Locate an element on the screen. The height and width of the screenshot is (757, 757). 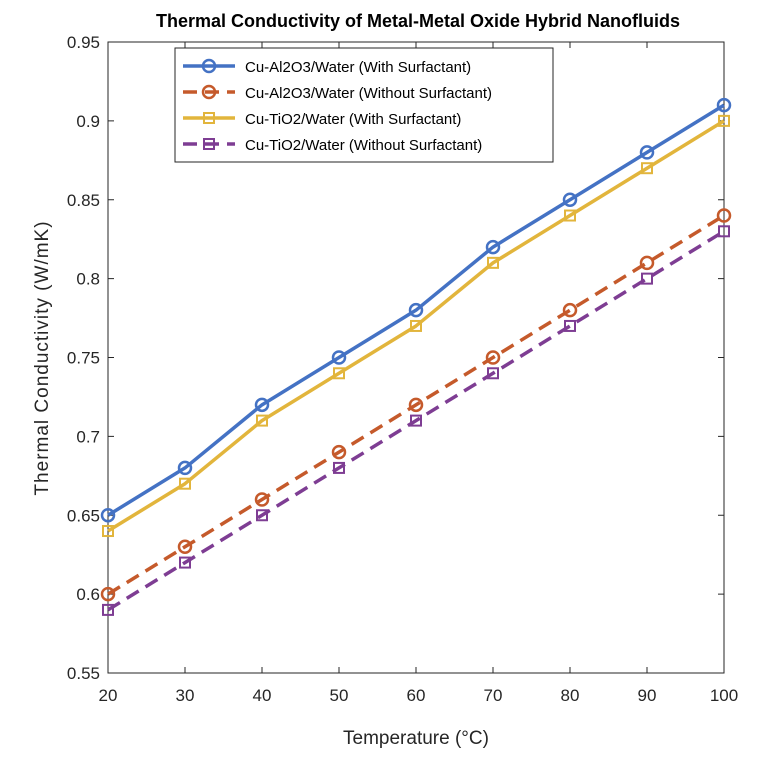
x-tick-label: 90 is located at coordinates (647, 695).